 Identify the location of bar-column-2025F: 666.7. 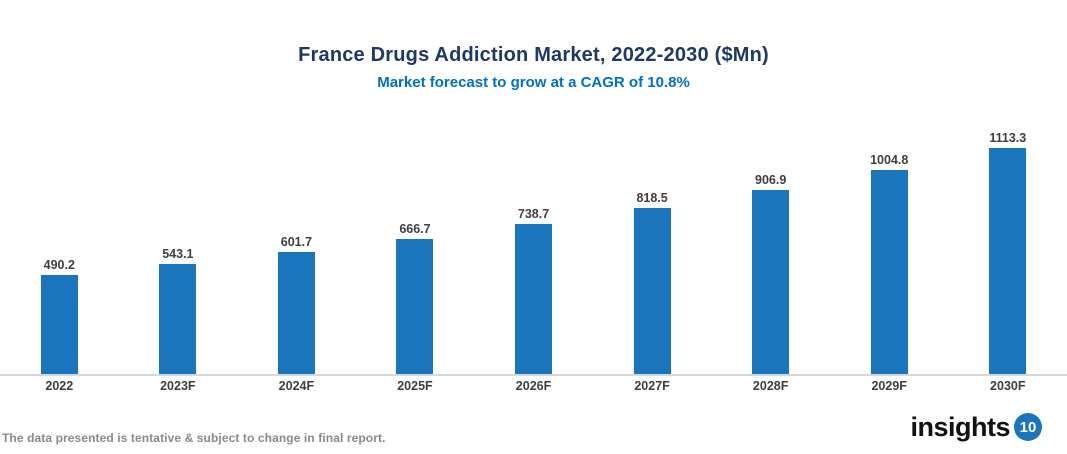
(415, 298).